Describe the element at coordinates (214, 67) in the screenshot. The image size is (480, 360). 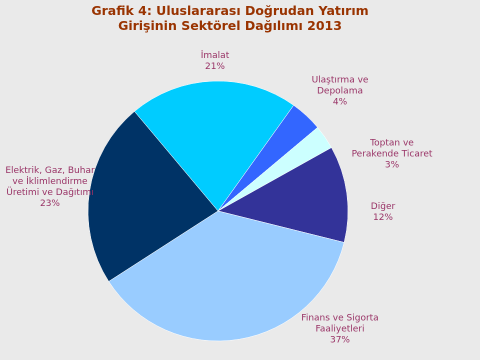
I see `value-label: 21%` at that location.